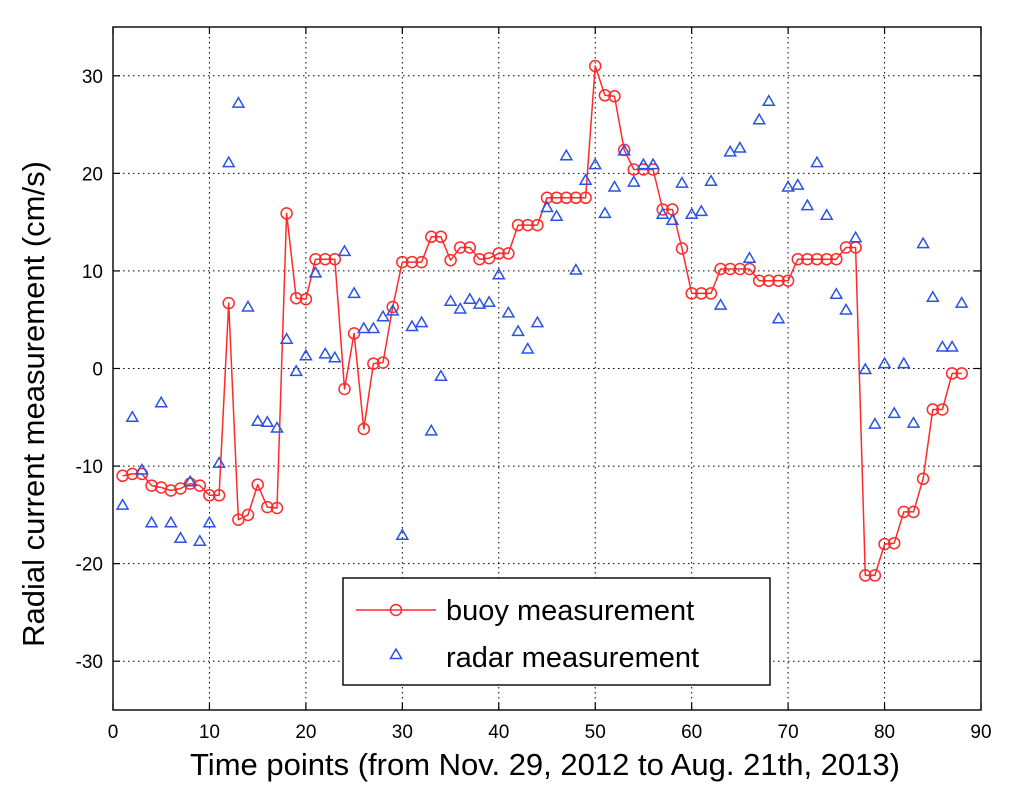  What do you see at coordinates (209, 732) in the screenshot?
I see `x-tick-label: 10` at bounding box center [209, 732].